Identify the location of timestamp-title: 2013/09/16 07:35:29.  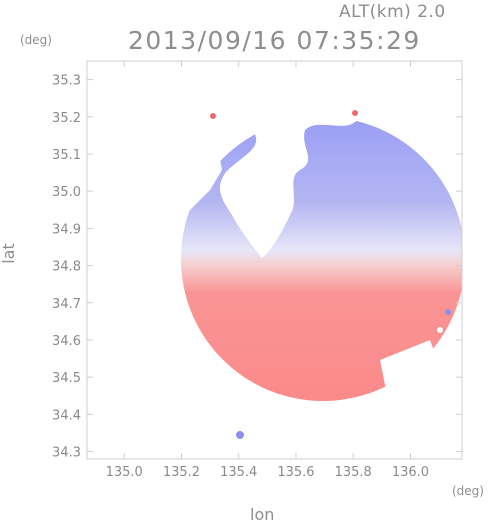
(274, 40).